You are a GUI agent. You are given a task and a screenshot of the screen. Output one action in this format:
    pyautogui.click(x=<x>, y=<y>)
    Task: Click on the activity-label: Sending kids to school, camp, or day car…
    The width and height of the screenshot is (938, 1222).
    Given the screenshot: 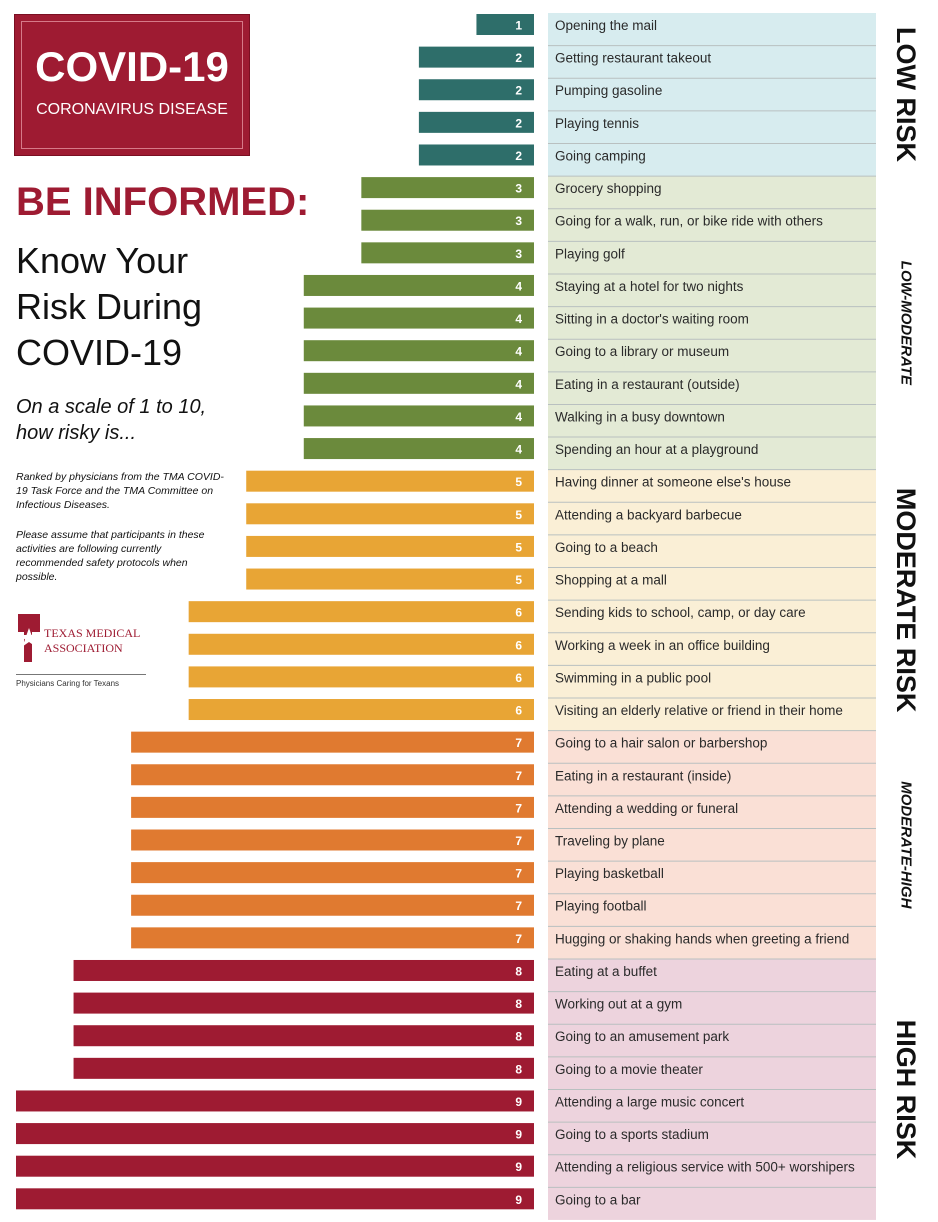 What is the action you would take?
    pyautogui.click(x=680, y=612)
    